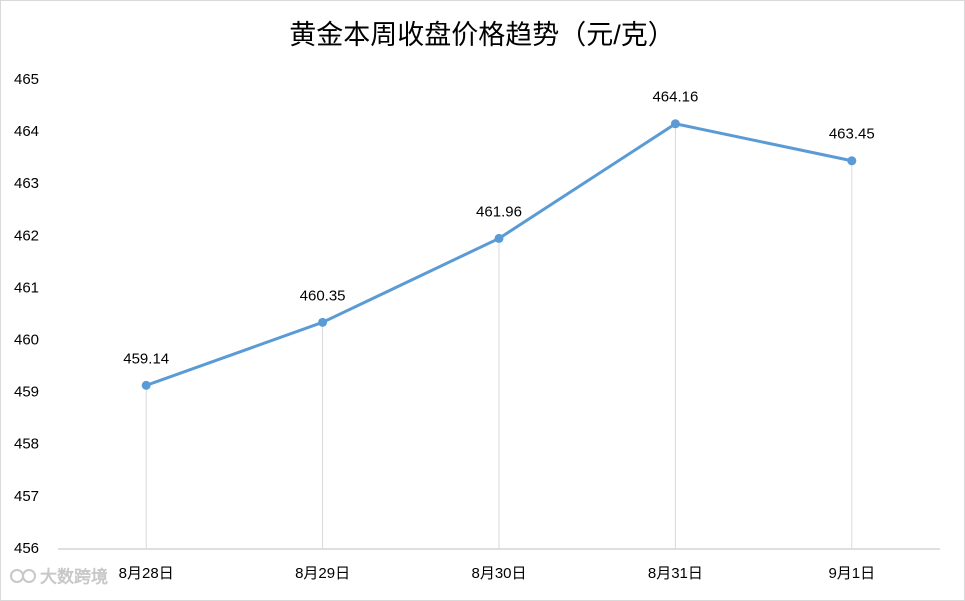 The width and height of the screenshot is (965, 601). What do you see at coordinates (26, 444) in the screenshot?
I see `y-tick-label: 458` at bounding box center [26, 444].